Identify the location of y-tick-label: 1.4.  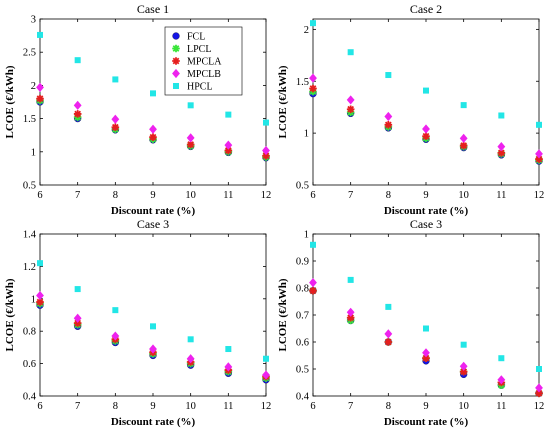
(30, 235).